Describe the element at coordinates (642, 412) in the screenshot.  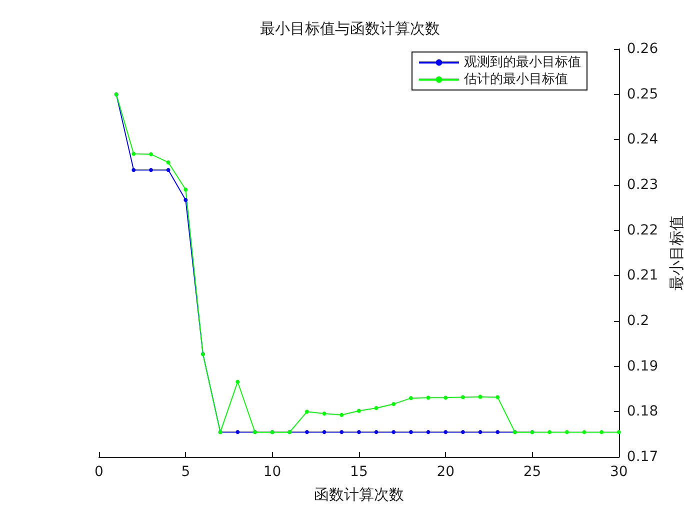
I see `y-tick-label: 0.18` at that location.